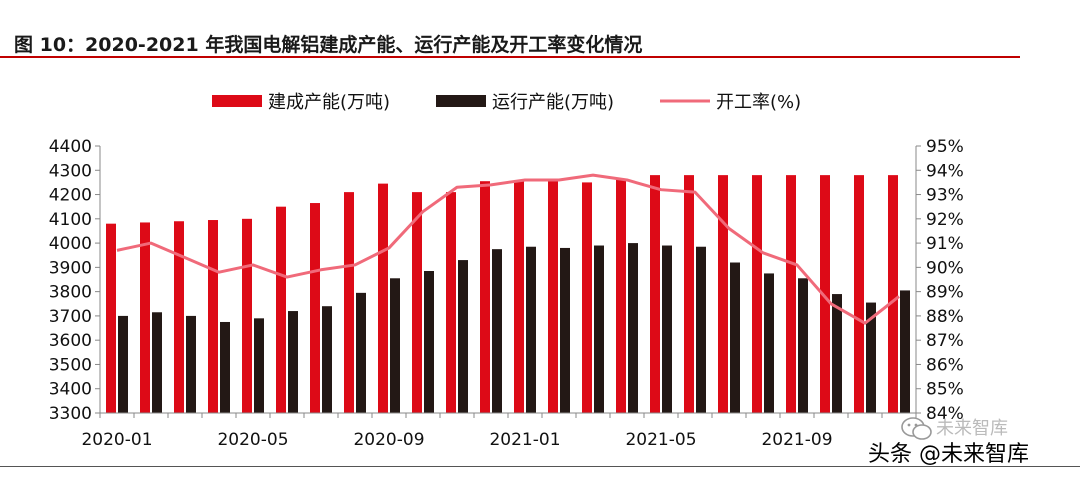 The width and height of the screenshot is (1080, 478). I want to click on left-tick-label: 3400, so click(70, 390).